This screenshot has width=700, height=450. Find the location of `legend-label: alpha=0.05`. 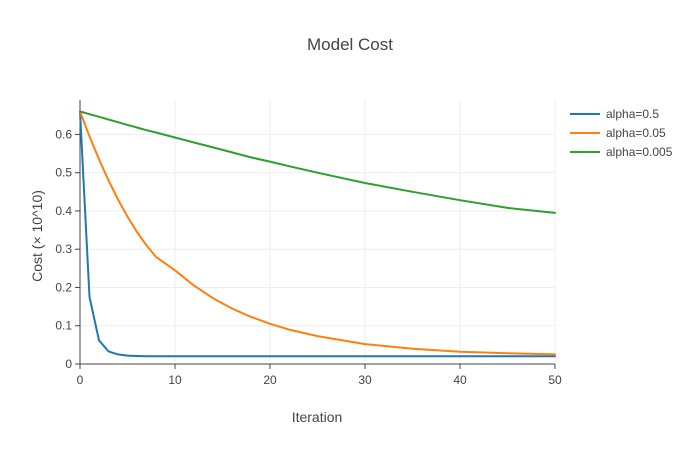

legend-label: alpha=0.05 is located at coordinates (636, 133).